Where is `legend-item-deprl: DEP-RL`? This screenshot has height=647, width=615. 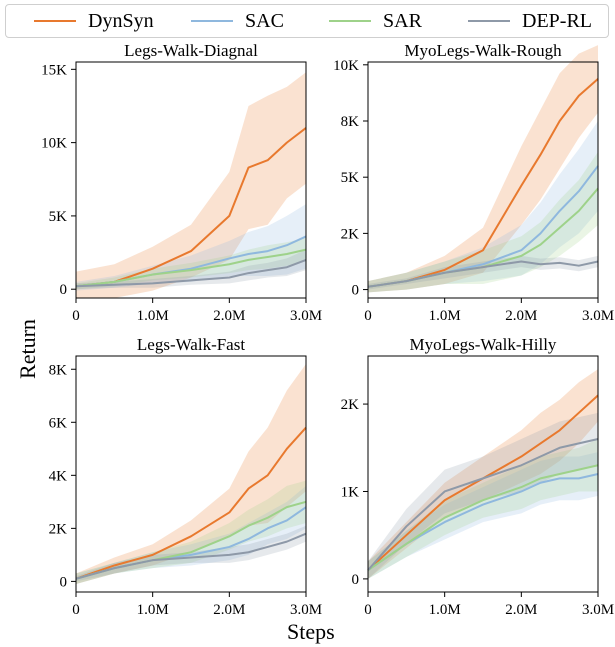 legend-item-deprl: DEP-RL is located at coordinates (530, 21).